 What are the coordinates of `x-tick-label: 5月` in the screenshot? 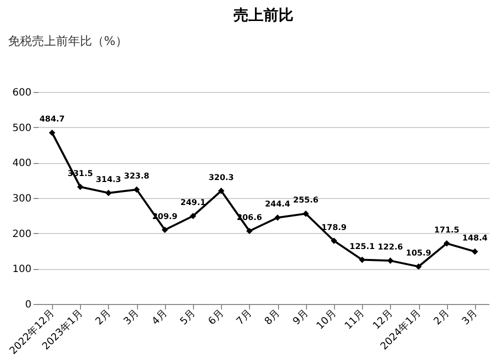 It's located at (188, 318).